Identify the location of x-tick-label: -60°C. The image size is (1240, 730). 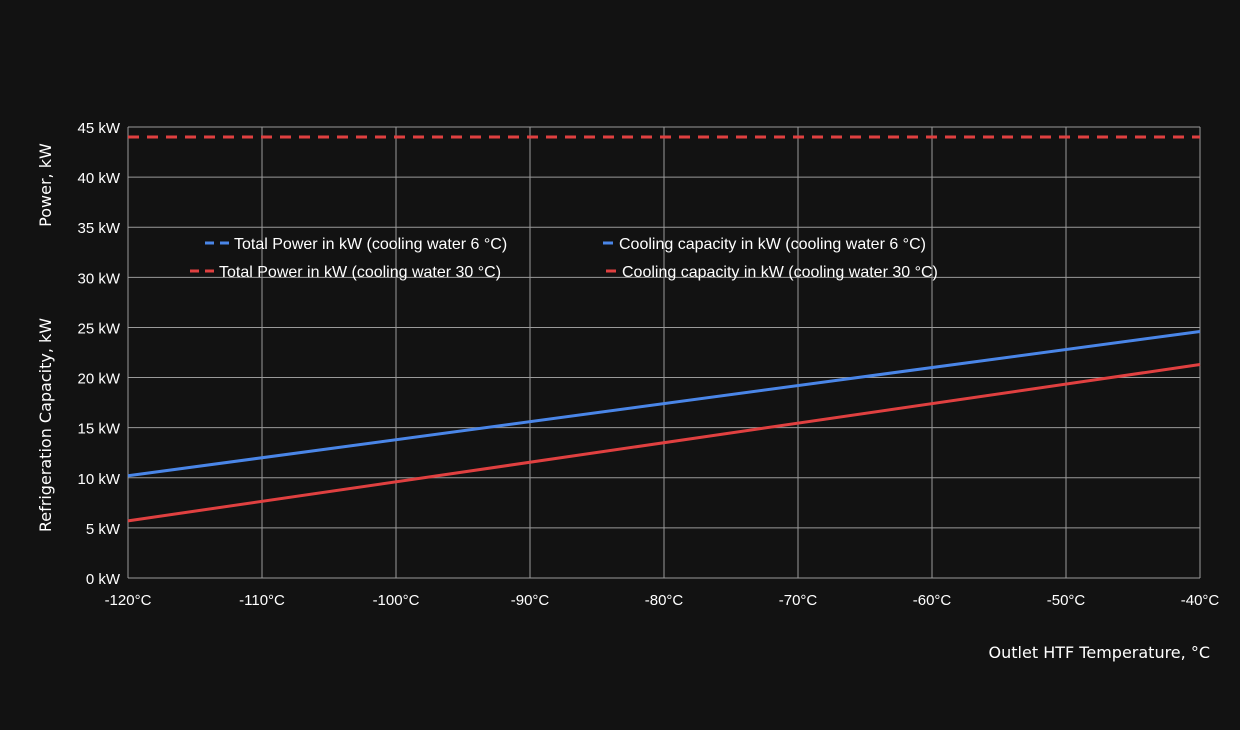
(932, 600).